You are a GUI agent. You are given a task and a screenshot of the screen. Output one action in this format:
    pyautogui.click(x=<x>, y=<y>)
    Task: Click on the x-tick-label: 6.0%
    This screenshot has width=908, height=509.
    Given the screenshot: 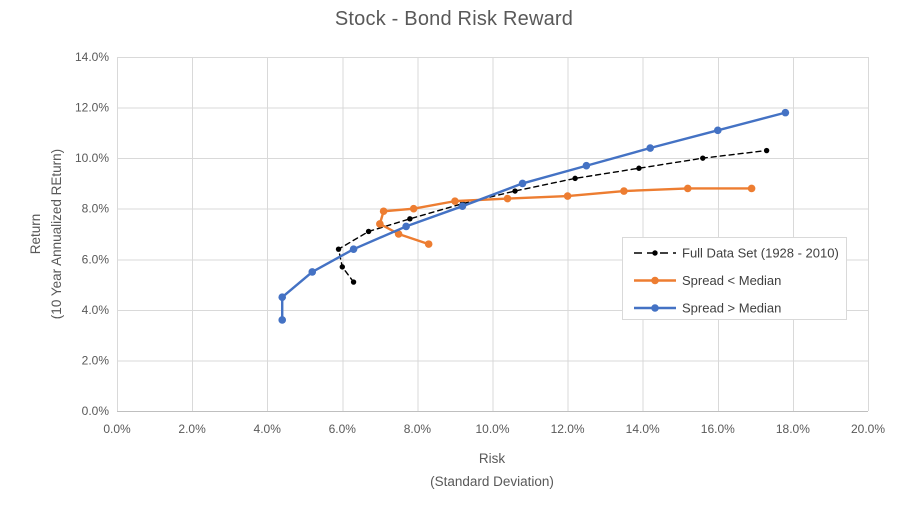 What is the action you would take?
    pyautogui.click(x=343, y=429)
    